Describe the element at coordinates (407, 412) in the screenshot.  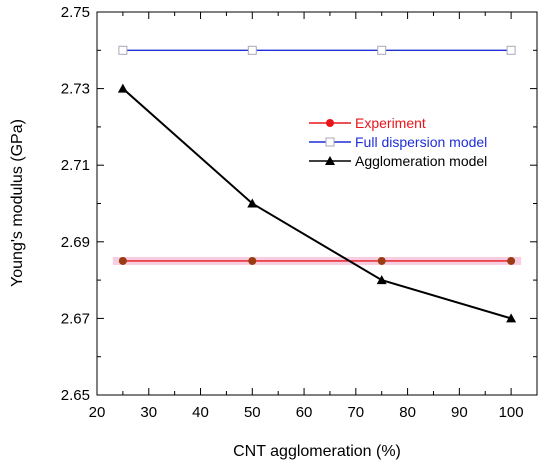
I see `x-tick-label: 80` at that location.